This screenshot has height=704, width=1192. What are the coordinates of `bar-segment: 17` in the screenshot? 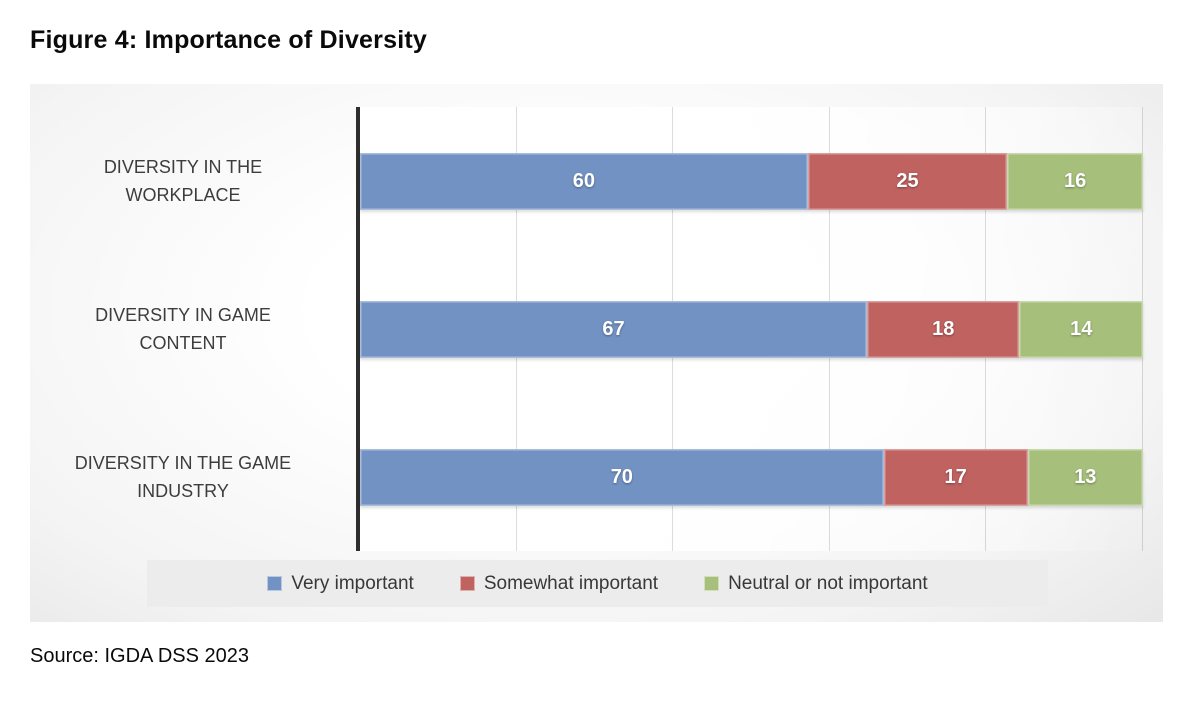 It's located at (955, 477).